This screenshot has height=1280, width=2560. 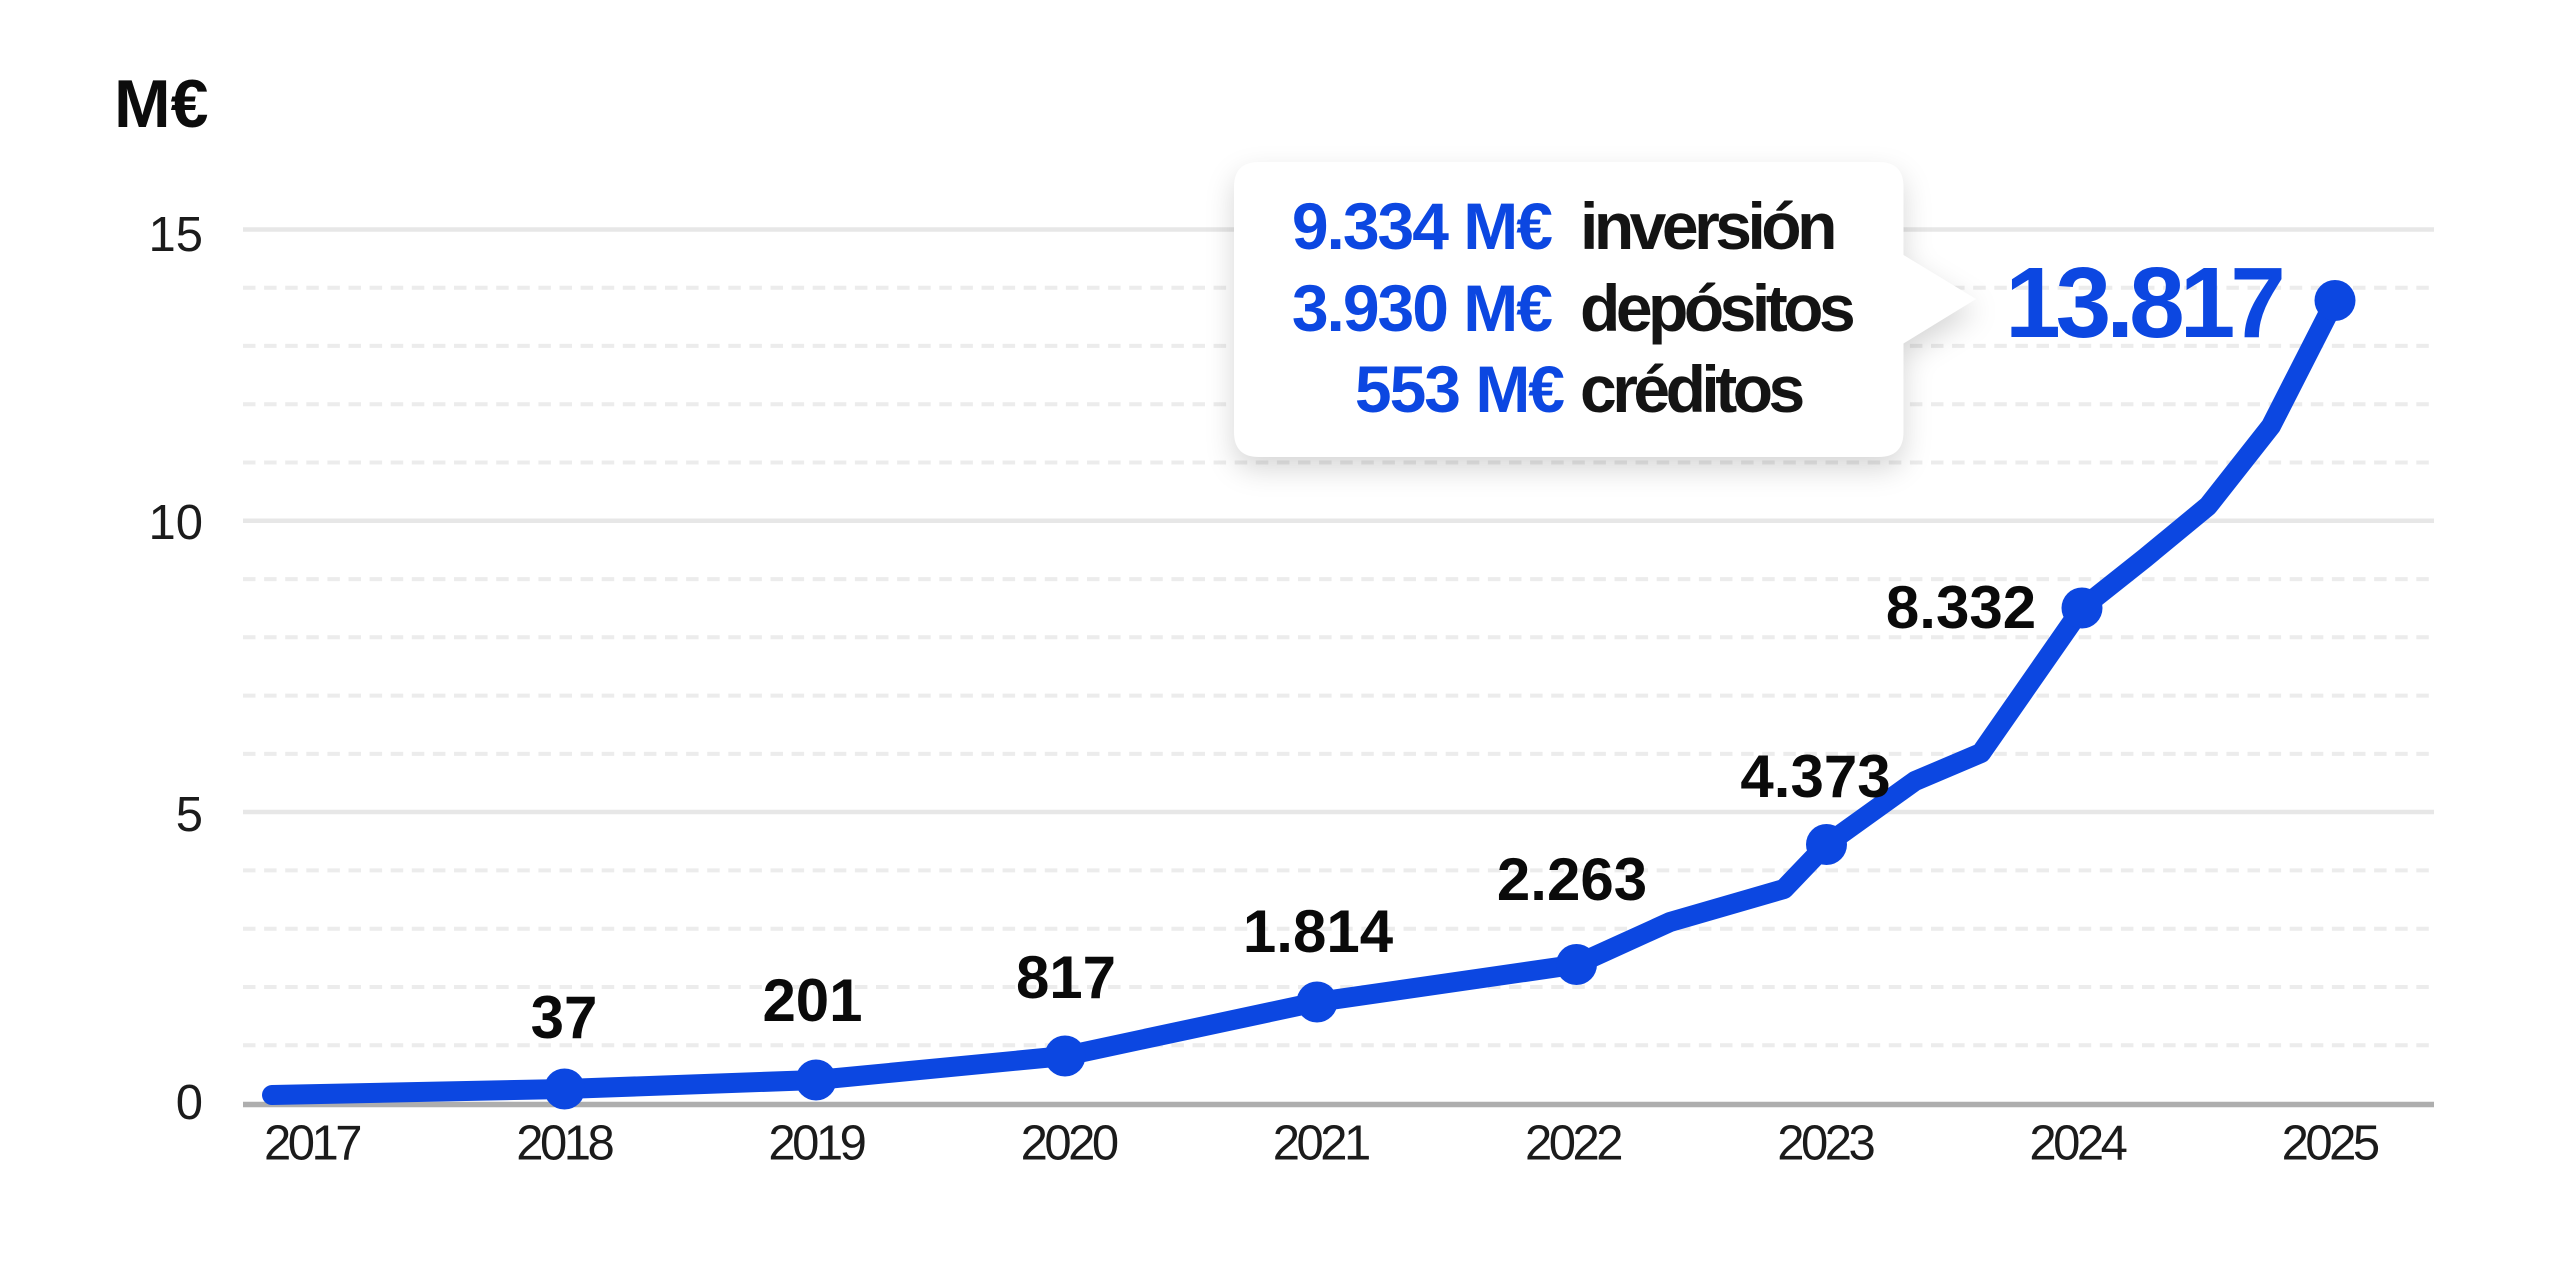 I want to click on svg-text: 3.930 M€, so click(x=1422, y=308).